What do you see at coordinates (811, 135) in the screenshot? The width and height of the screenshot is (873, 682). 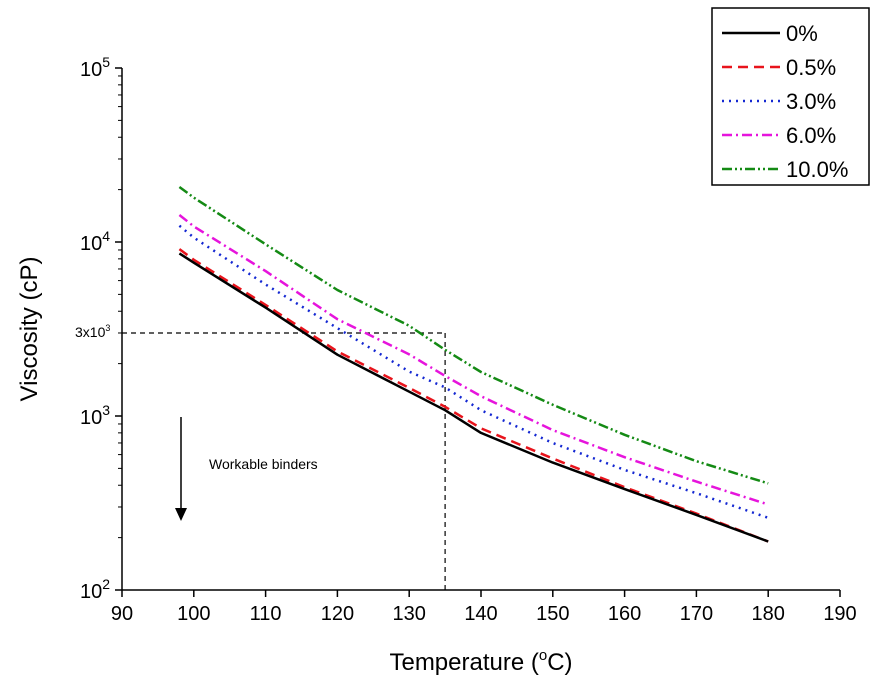 I see `legend-label: 6.0%` at bounding box center [811, 135].